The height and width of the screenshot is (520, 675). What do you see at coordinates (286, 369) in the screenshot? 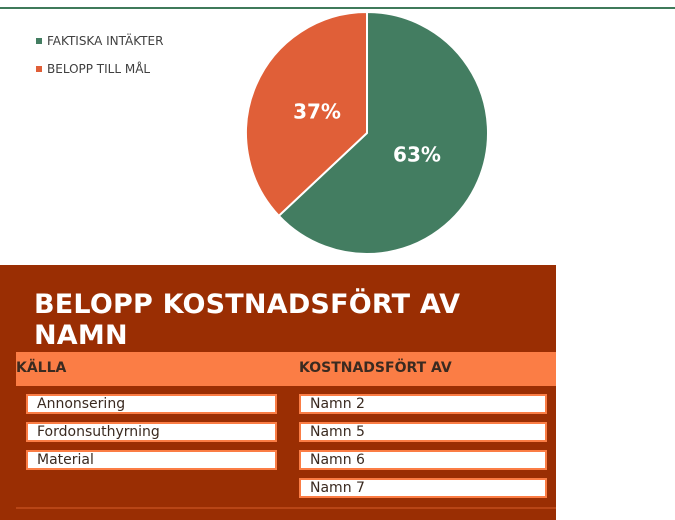
I see `slicer-header: KÄLLA KOSTNADSFÖRT AV` at bounding box center [286, 369].